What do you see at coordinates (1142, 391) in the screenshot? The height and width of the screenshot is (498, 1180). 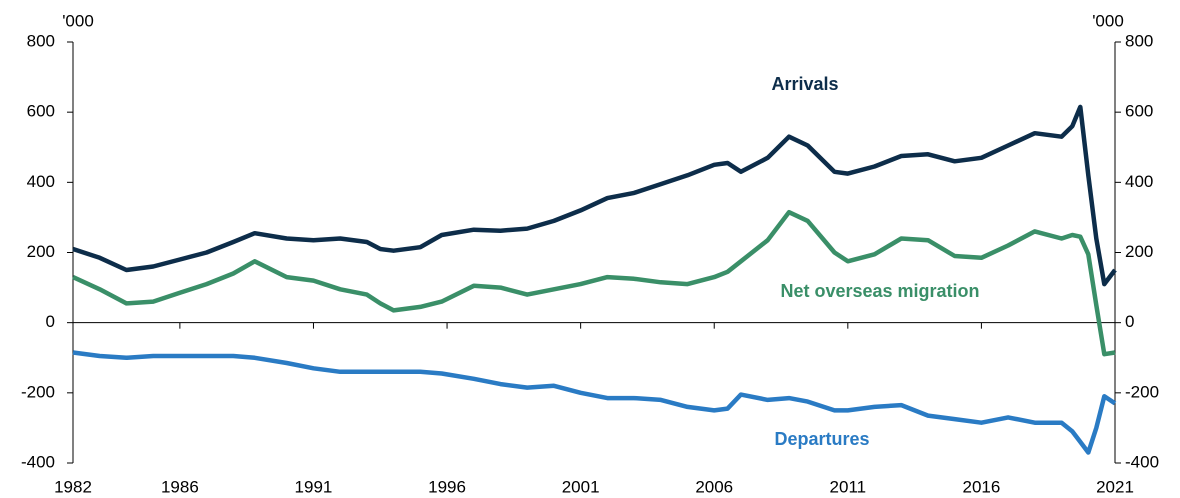 I see `y2-tick-label: -200` at bounding box center [1142, 391].